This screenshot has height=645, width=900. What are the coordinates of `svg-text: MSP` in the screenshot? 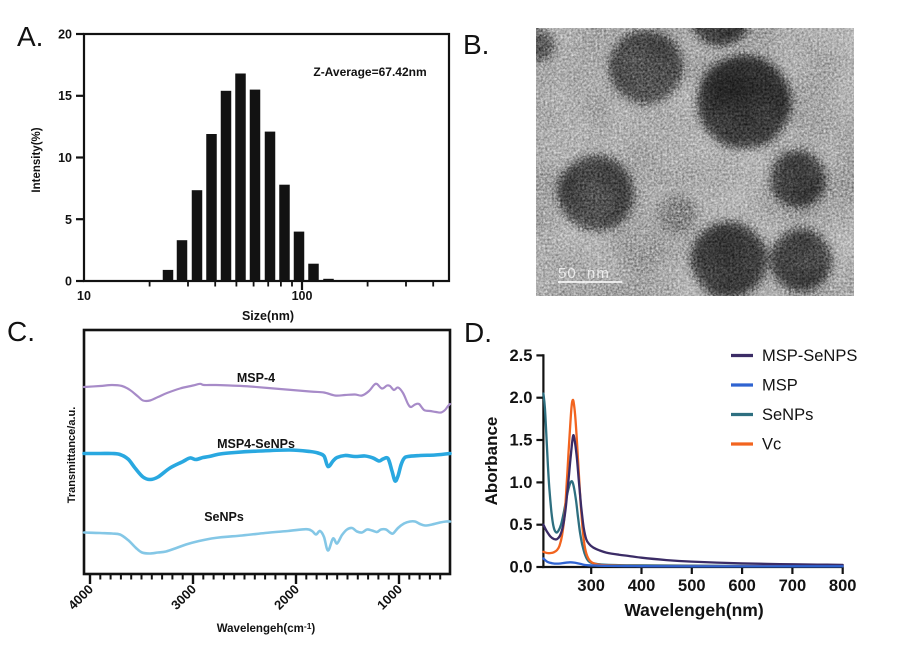 It's located at (780, 386).